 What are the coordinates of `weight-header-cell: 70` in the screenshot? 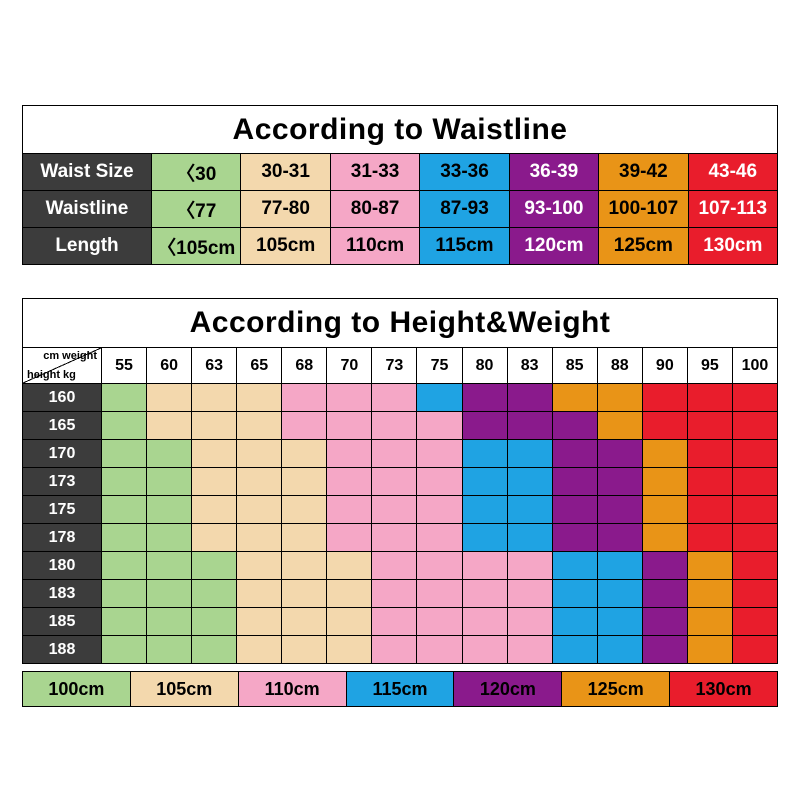 It's located at (349, 365).